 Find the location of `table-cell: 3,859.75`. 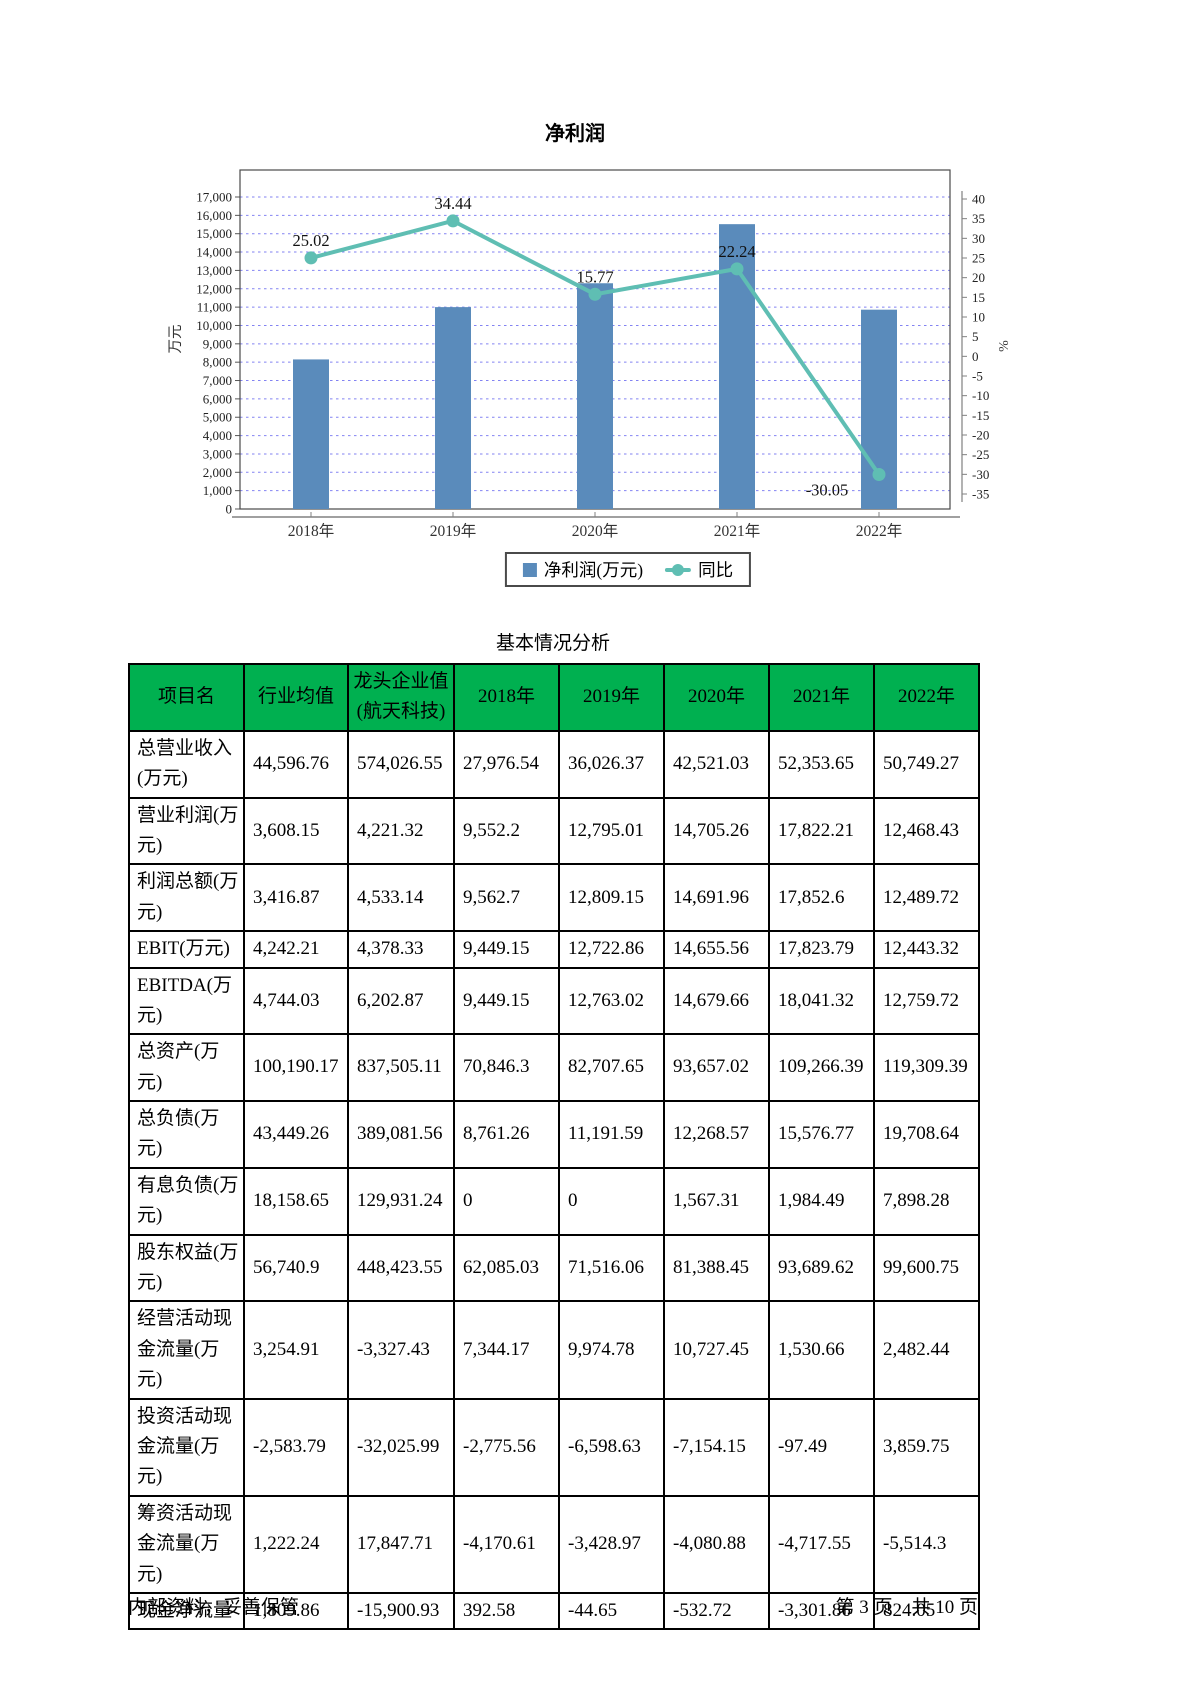

table-cell: 3,859.75 is located at coordinates (926, 1447).